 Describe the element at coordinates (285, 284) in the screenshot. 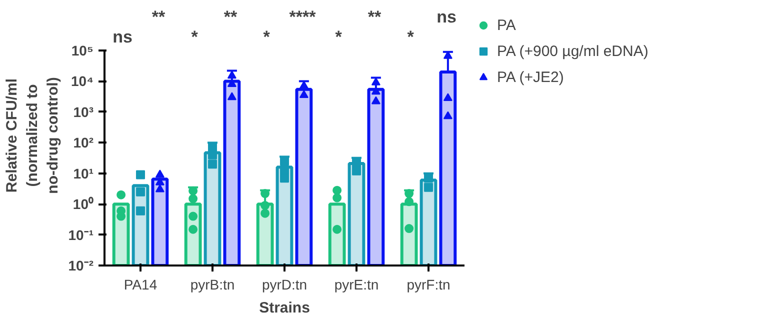

I see `x-tick-label: pyrD:tn` at that location.